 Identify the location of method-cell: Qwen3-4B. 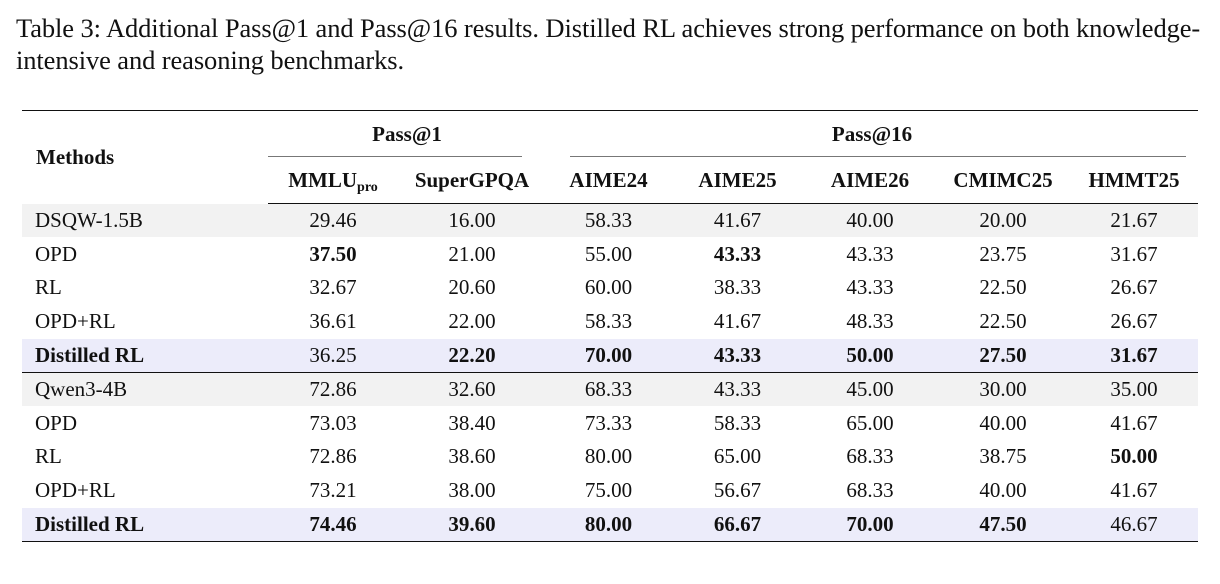
(145, 389).